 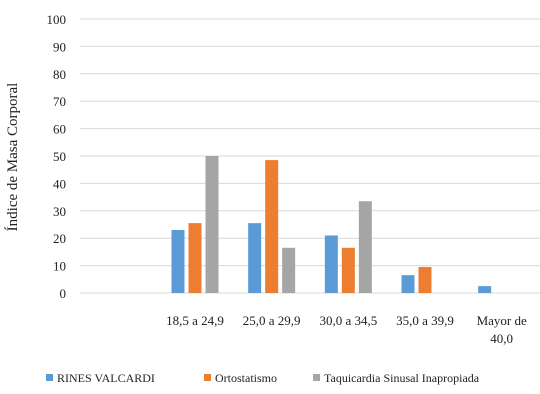 What do you see at coordinates (59, 238) in the screenshot?
I see `y-tick-label: 20` at bounding box center [59, 238].